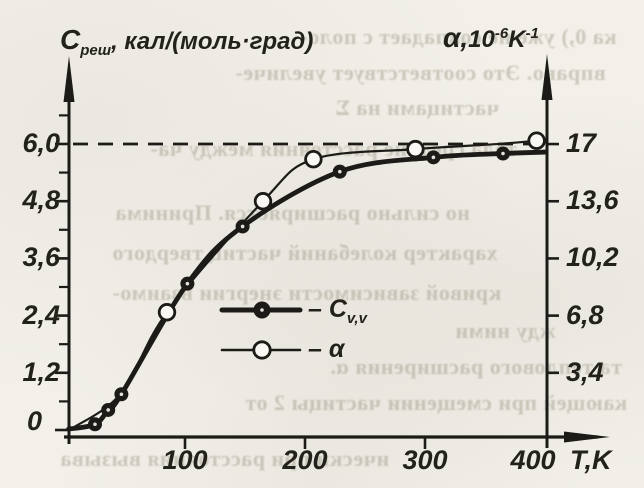 This screenshot has width=644, height=488. What do you see at coordinates (41, 257) in the screenshot?
I see `left-axis-tick-label: 3,6` at bounding box center [41, 257].